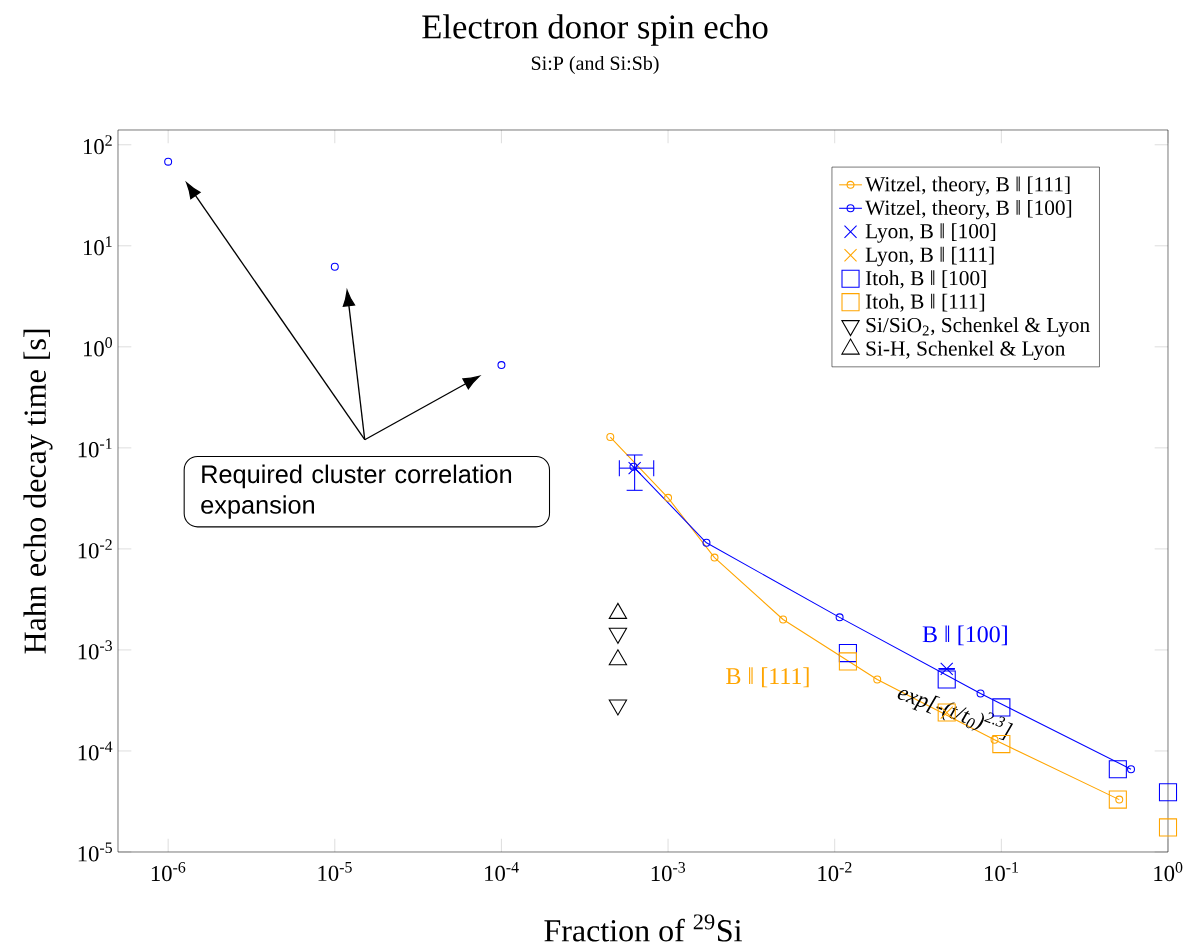 The height and width of the screenshot is (949, 1190). I want to click on y-tick-label: 10$^{-2}$, so click(95, 549).